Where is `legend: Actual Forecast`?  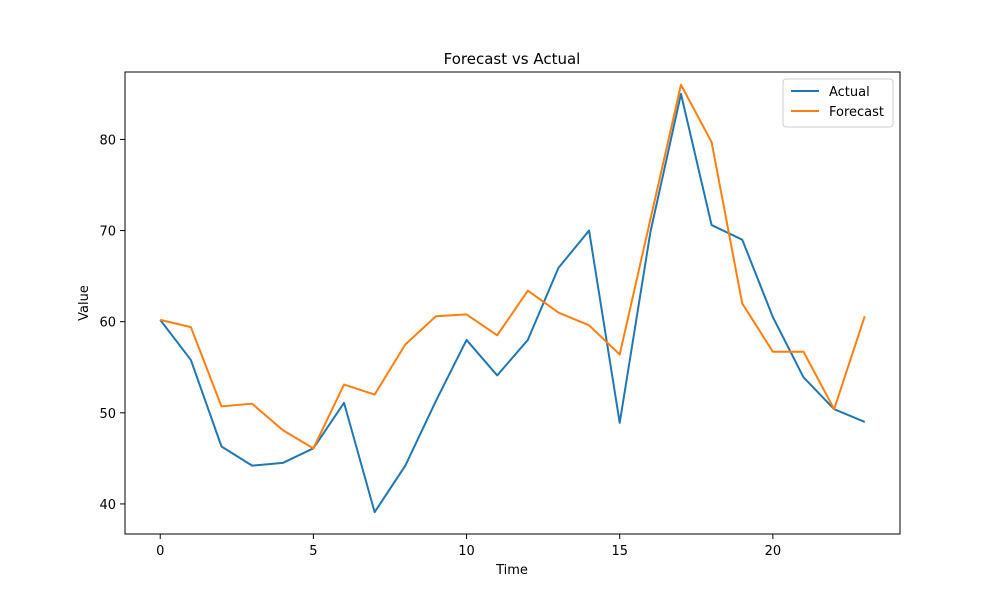
legend: Actual Forecast is located at coordinates (838, 103).